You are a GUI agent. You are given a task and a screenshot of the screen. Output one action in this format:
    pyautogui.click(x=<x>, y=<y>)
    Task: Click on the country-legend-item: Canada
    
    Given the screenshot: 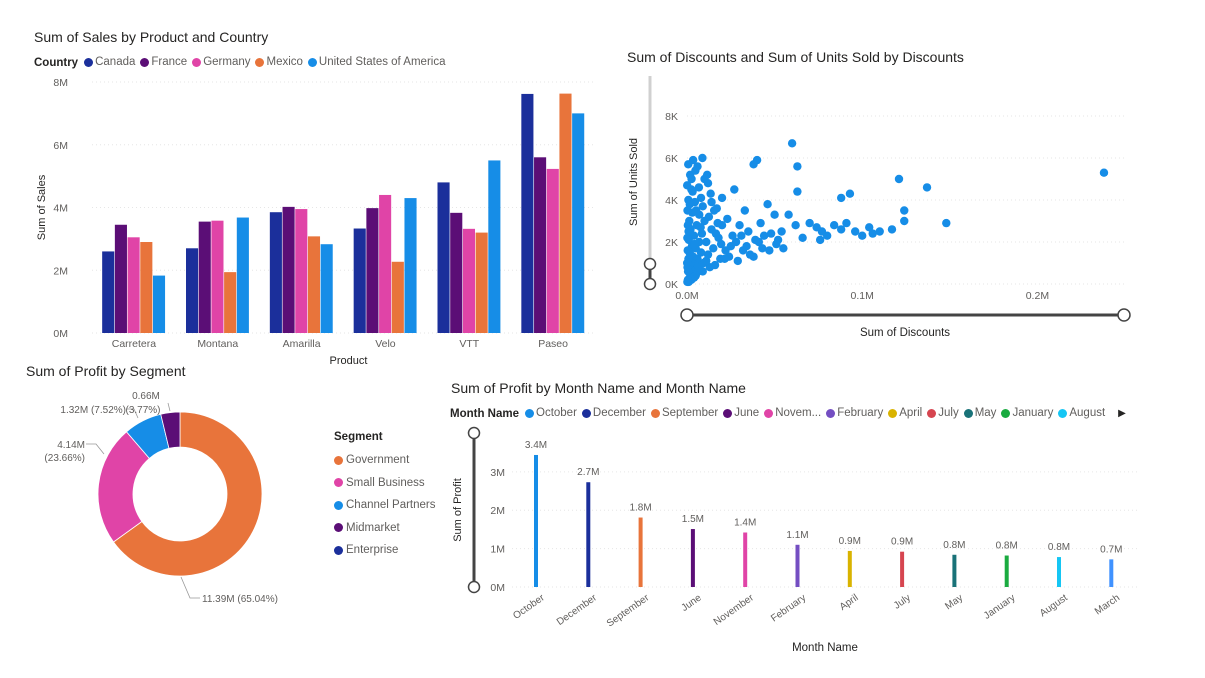 What is the action you would take?
    pyautogui.click(x=109, y=62)
    